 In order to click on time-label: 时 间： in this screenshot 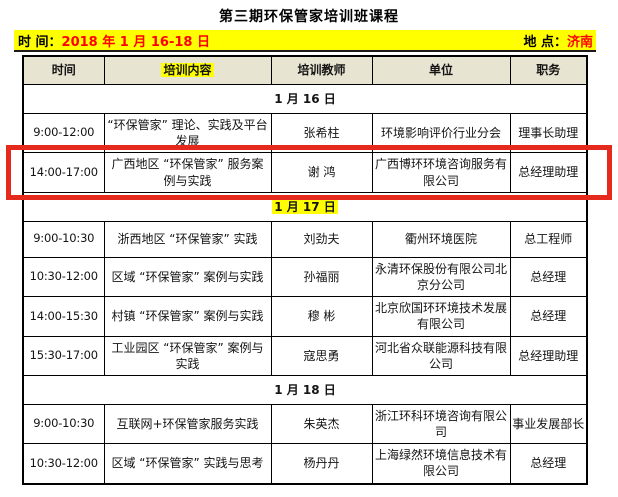, I will do `click(40, 42)`.